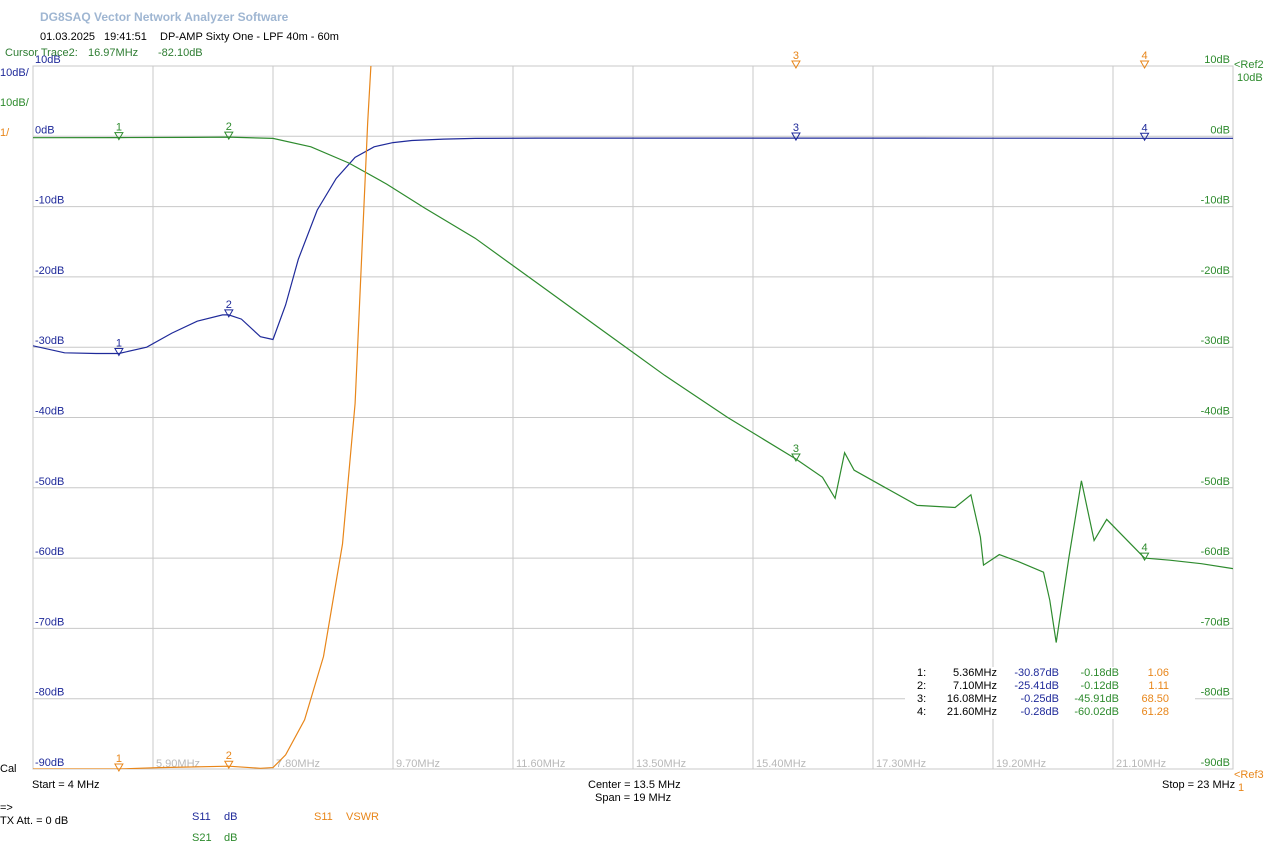 Image resolution: width=1264 pixels, height=857 pixels. What do you see at coordinates (68, 37) in the screenshot?
I see `header-date: 01.03.2025` at bounding box center [68, 37].